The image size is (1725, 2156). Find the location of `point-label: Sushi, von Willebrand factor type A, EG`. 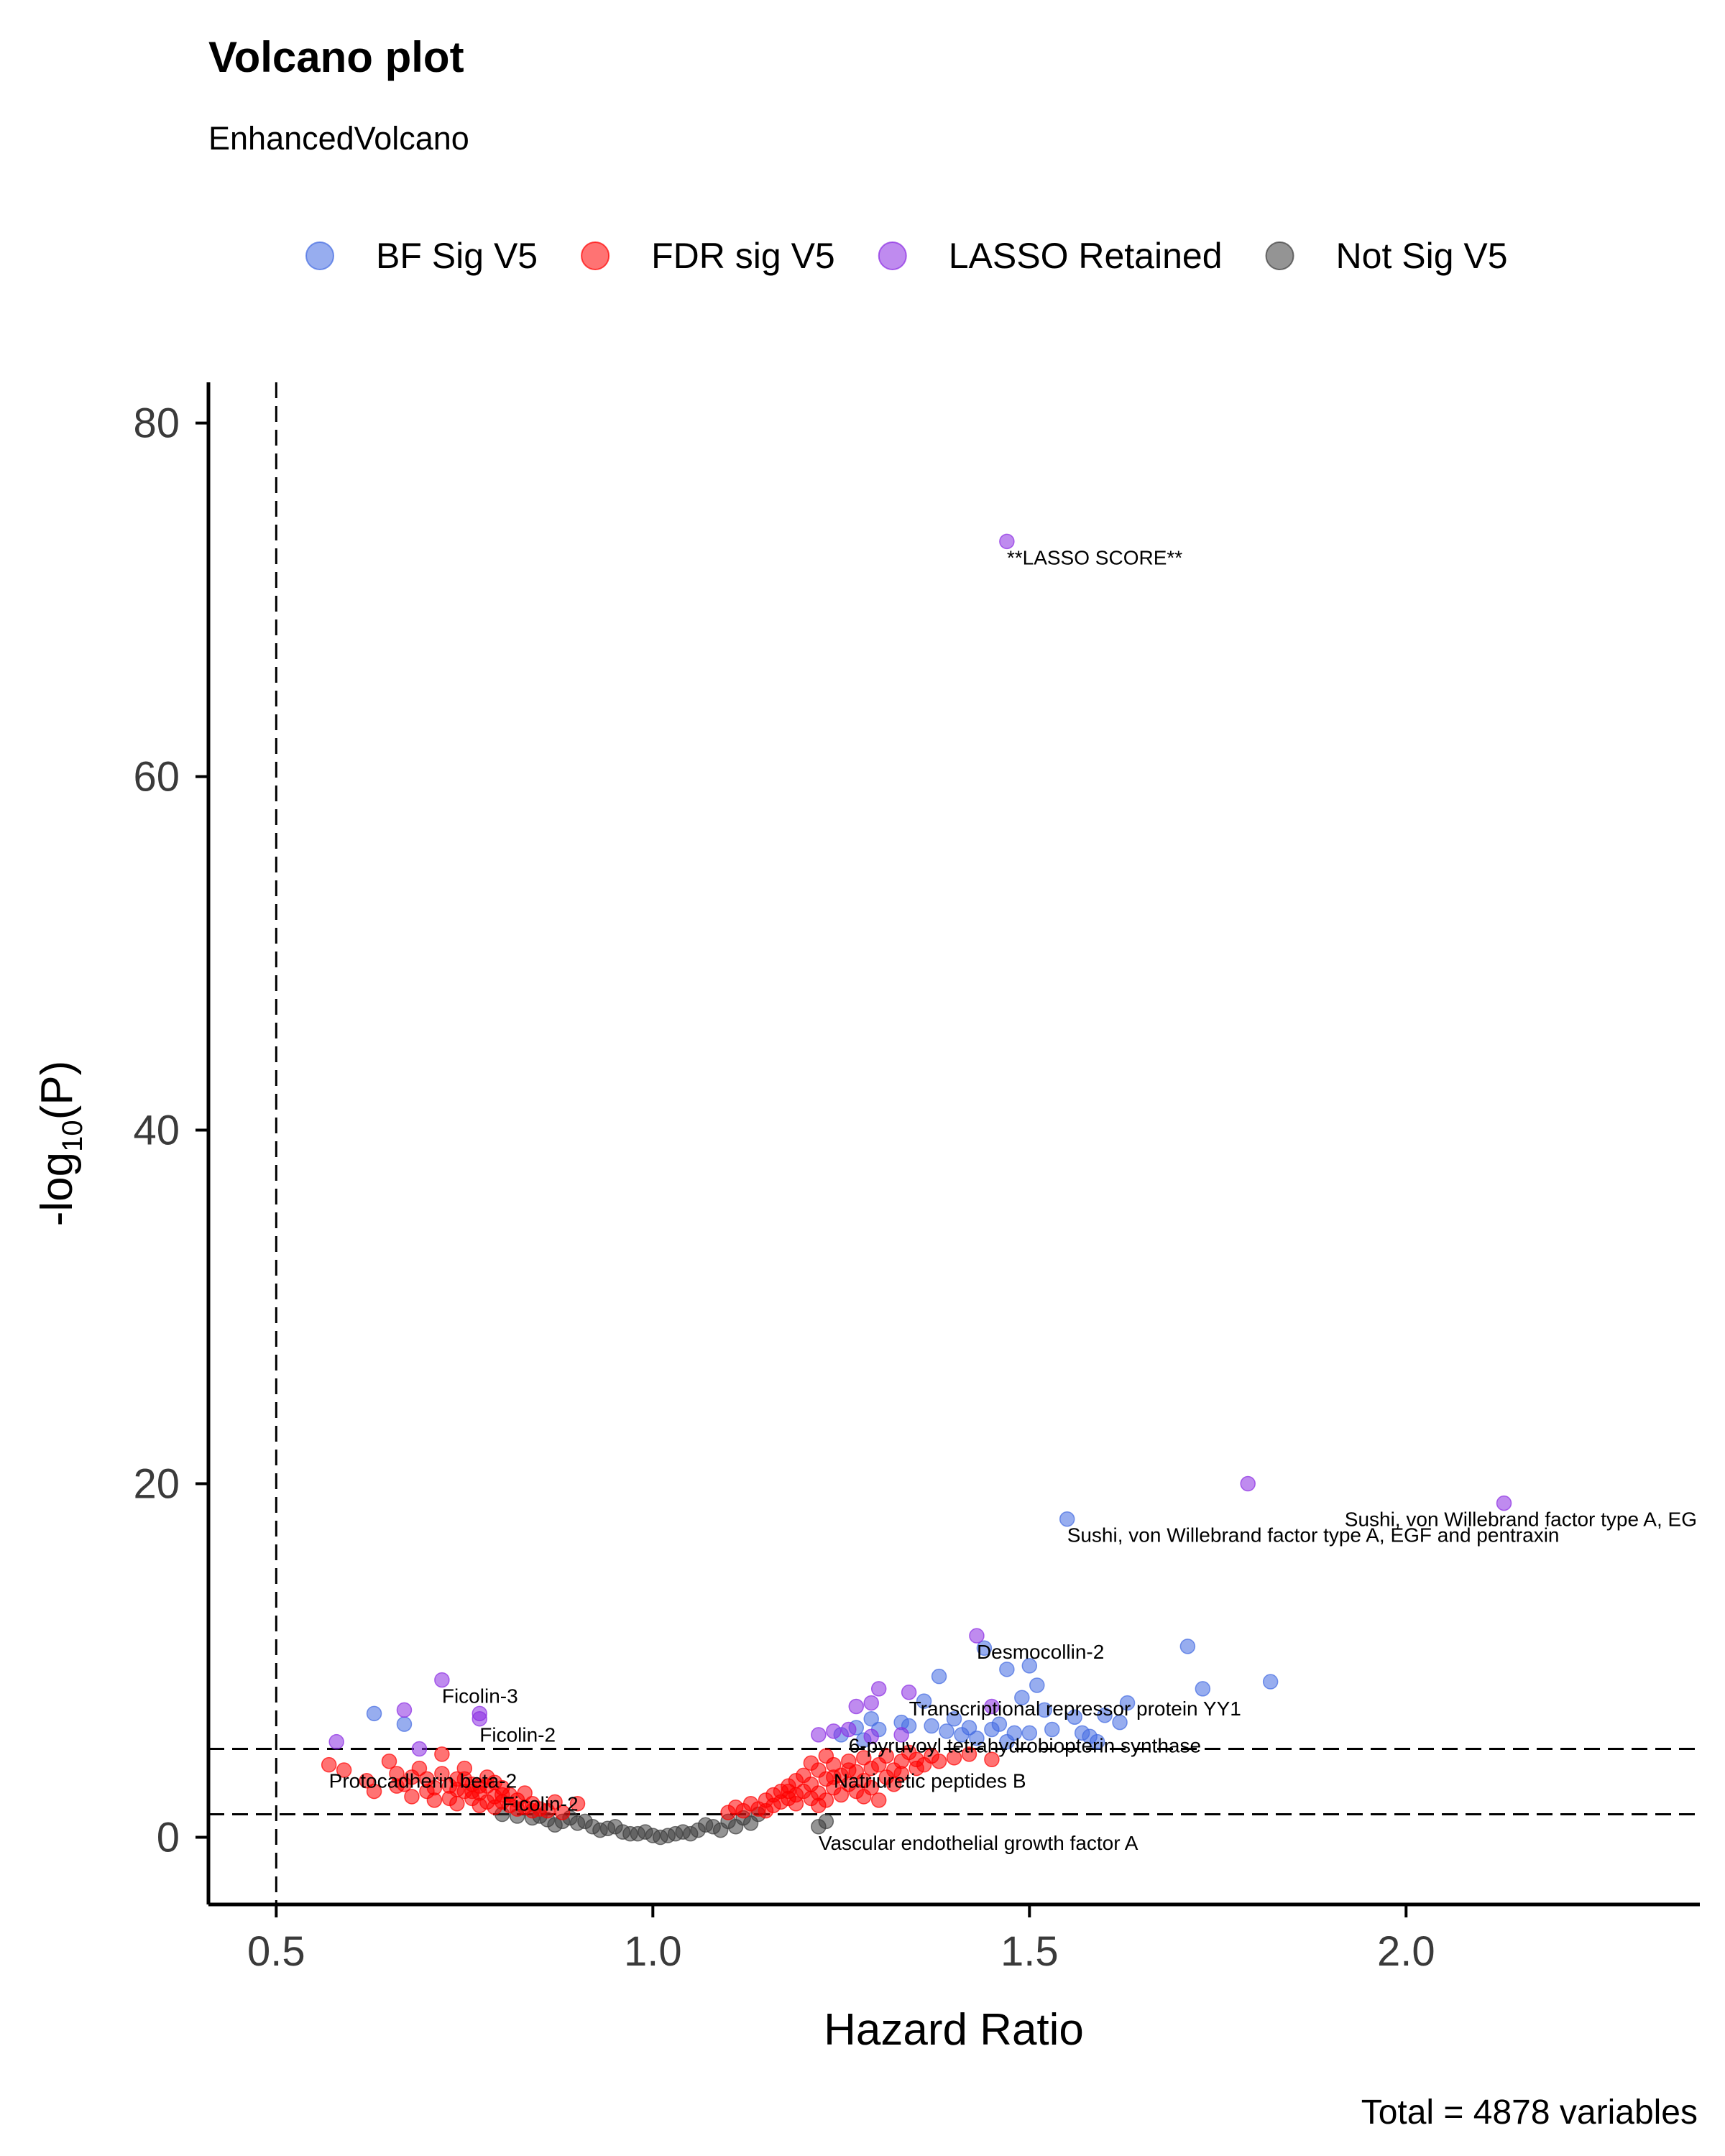

point-label: Sushi, von Willebrand factor type A, EG is located at coordinates (1521, 1519).